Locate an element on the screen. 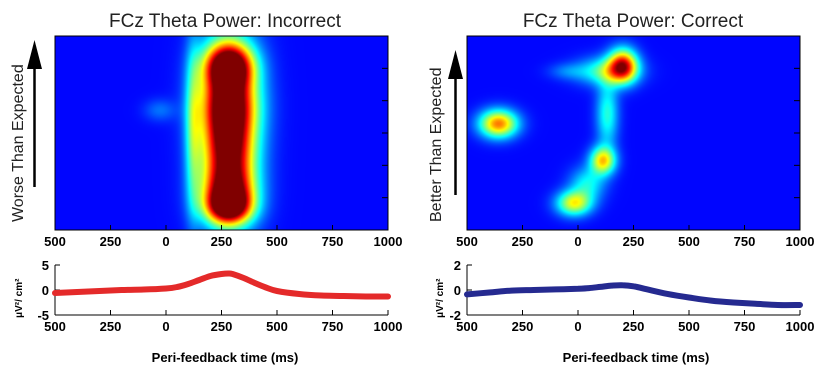  title-incorrect: FCz Theta Power: Incorrect is located at coordinates (225, 21).